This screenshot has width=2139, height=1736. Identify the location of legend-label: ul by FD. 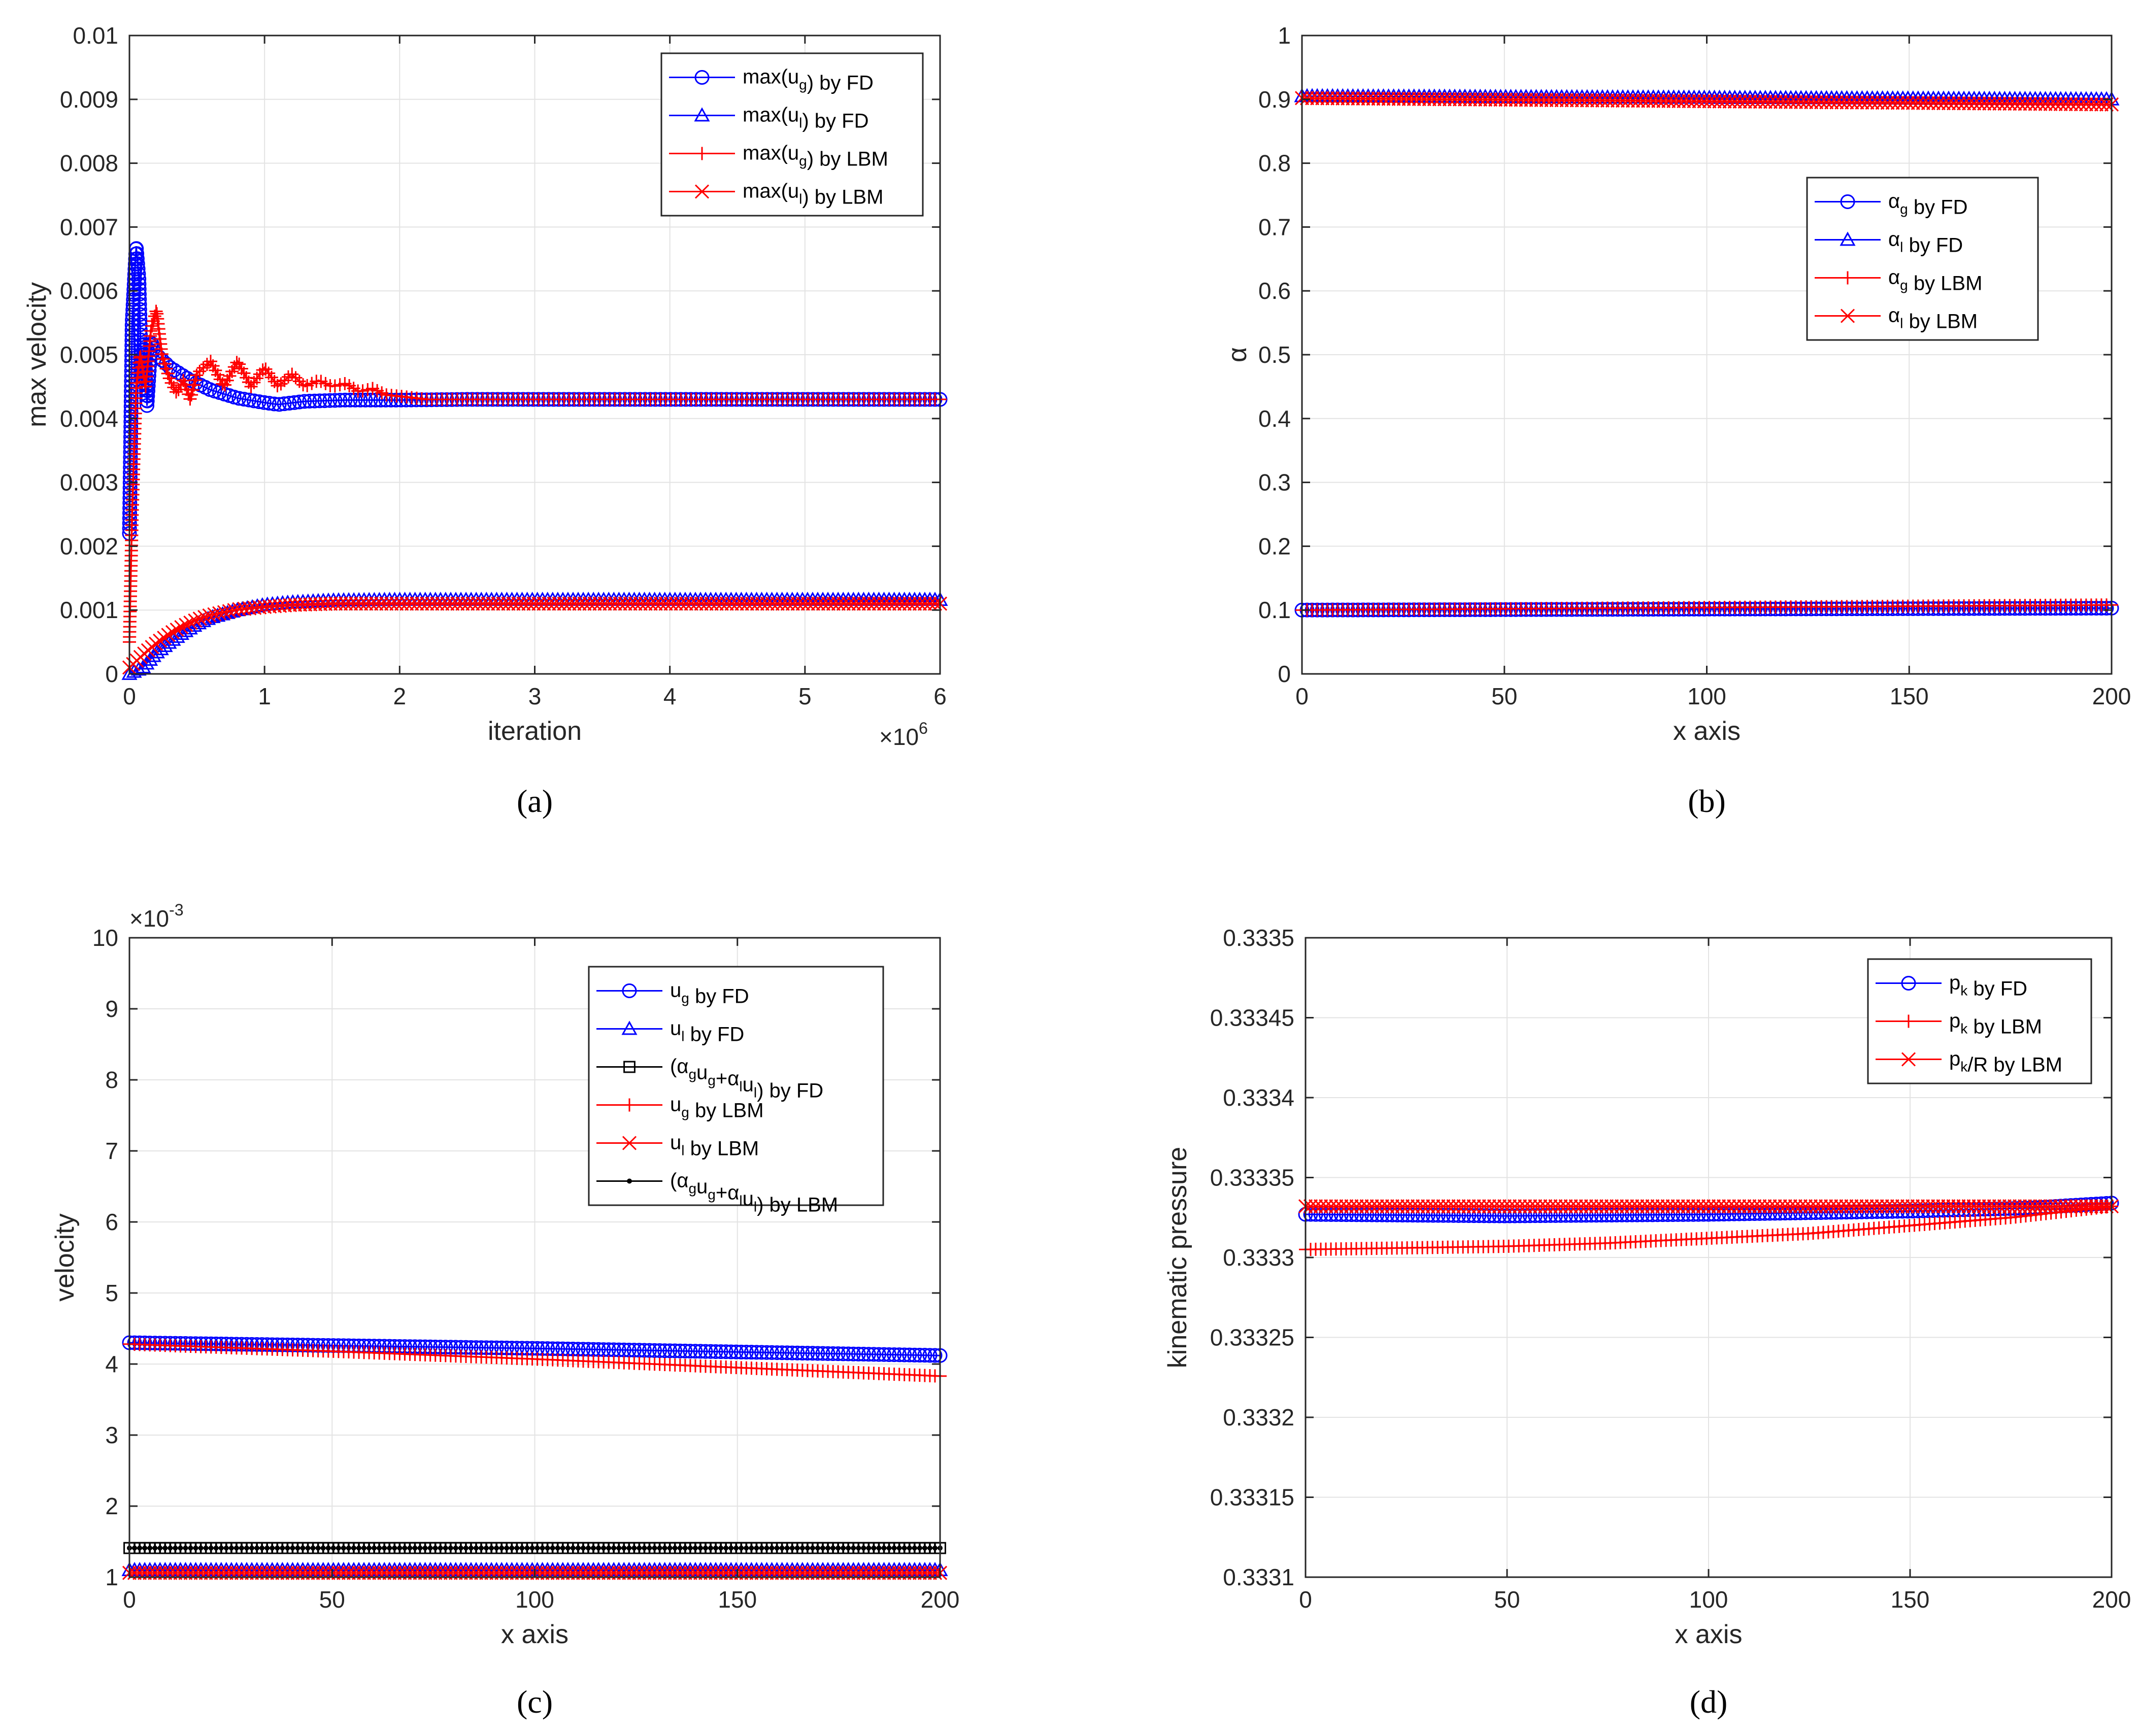
(707, 1031).